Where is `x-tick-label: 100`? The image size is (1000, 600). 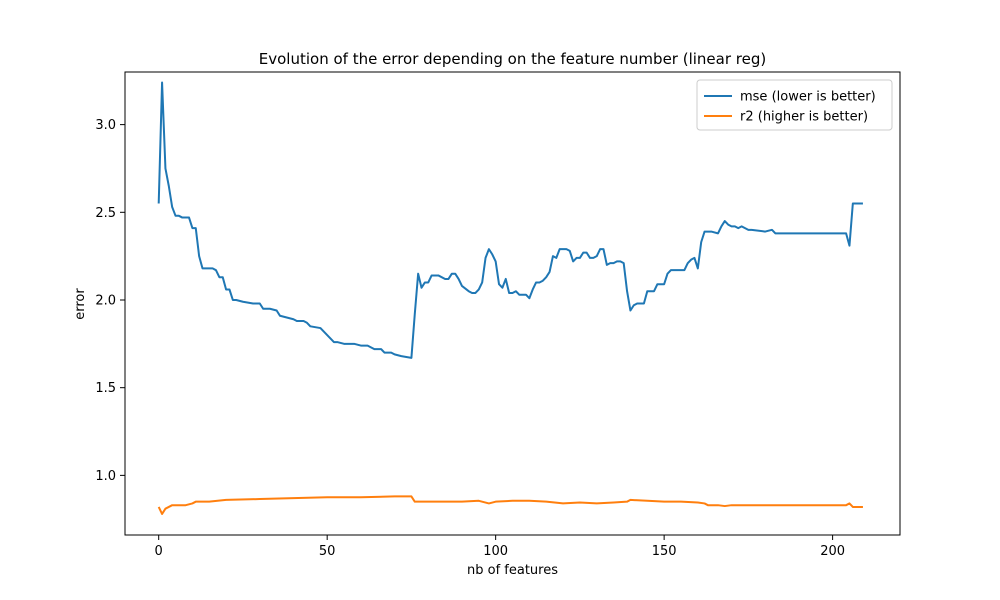
x-tick-label: 100 is located at coordinates (495, 551).